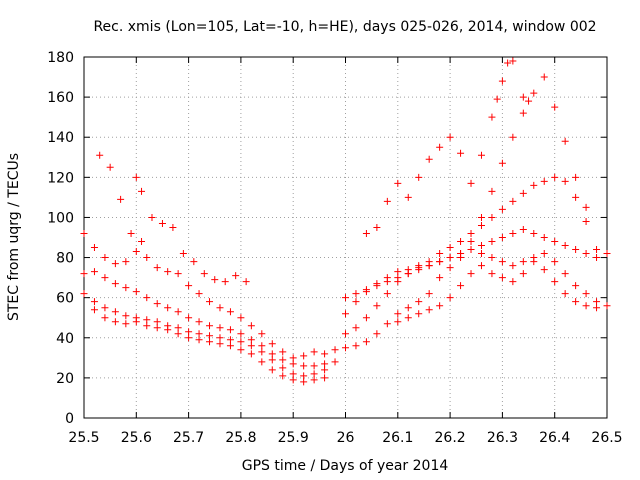 Image resolution: width=640 pixels, height=480 pixels. What do you see at coordinates (293, 438) in the screenshot?
I see `x-tick-label: 25.9` at bounding box center [293, 438].